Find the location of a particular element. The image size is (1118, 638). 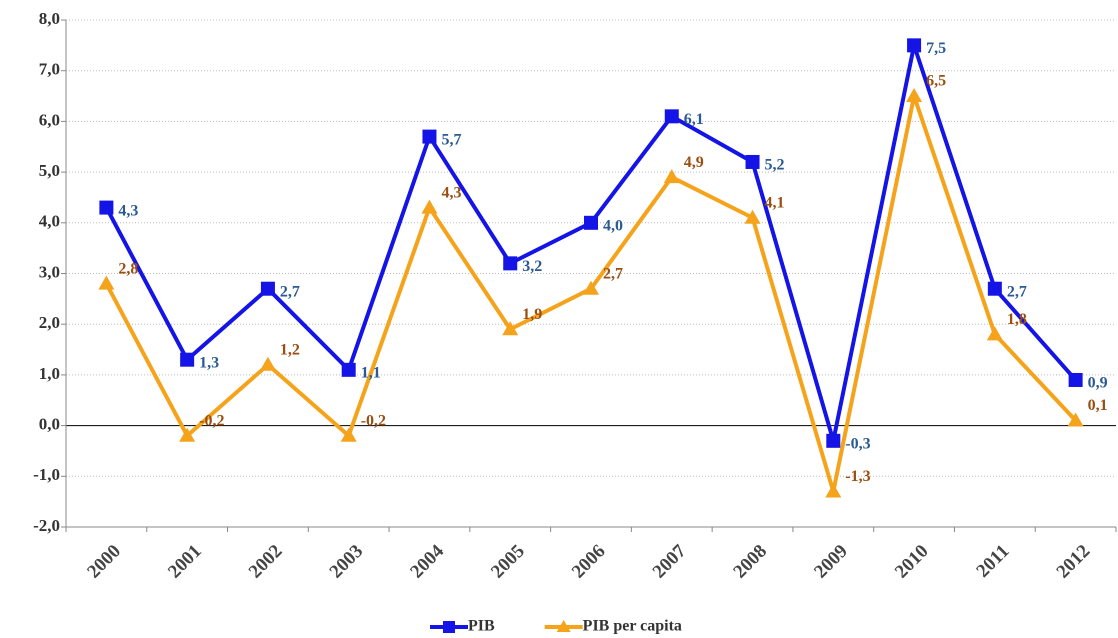

value-label: -0,3 is located at coordinates (857, 443).